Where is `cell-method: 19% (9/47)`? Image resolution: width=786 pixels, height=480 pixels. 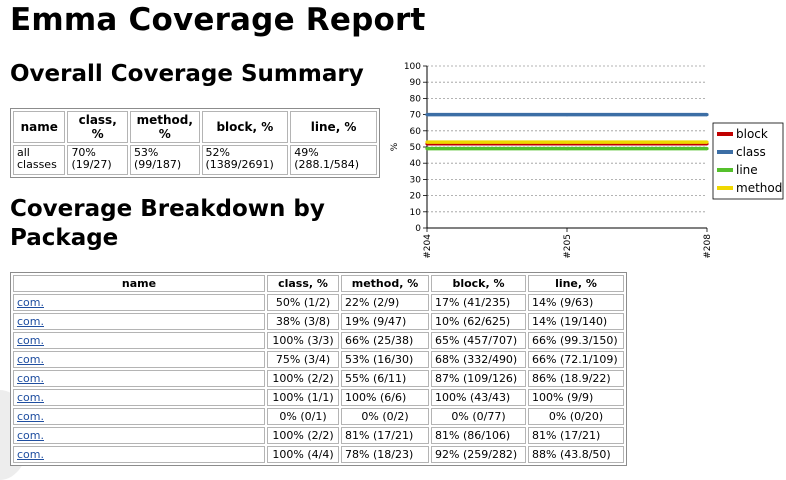
cell-method: 19% (9/47) is located at coordinates (385, 321).